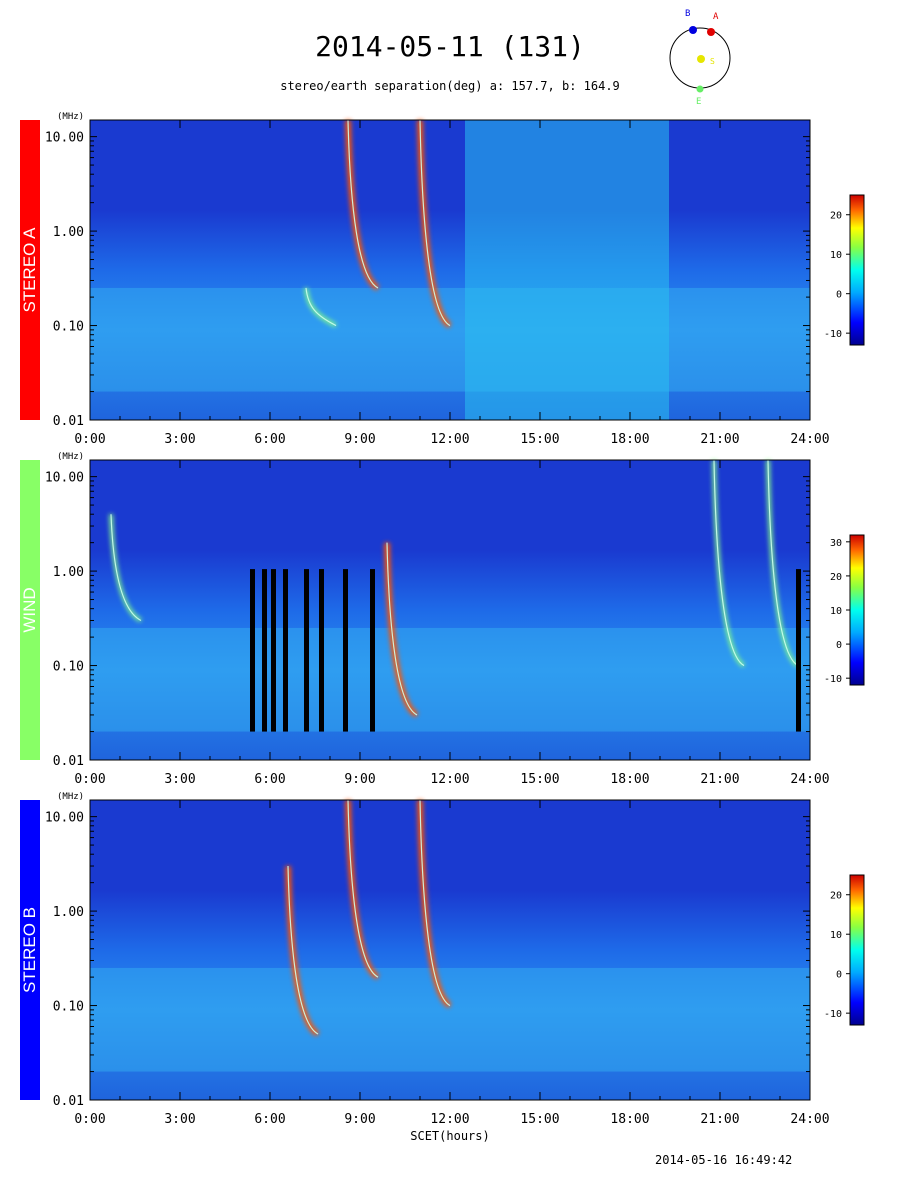 The height and width of the screenshot is (1200, 900). Describe the element at coordinates (844, 270) in the screenshot. I see `colorbar-0: 20 10 0 -10` at that location.